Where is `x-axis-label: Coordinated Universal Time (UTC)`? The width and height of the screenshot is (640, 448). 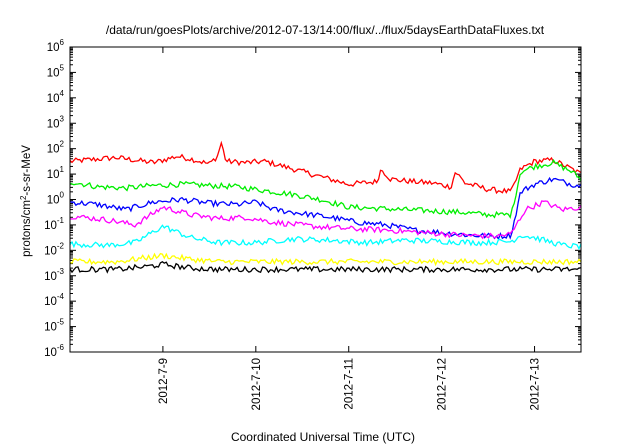 x-axis-label: Coordinated Universal Time (UTC) is located at coordinates (323, 437).